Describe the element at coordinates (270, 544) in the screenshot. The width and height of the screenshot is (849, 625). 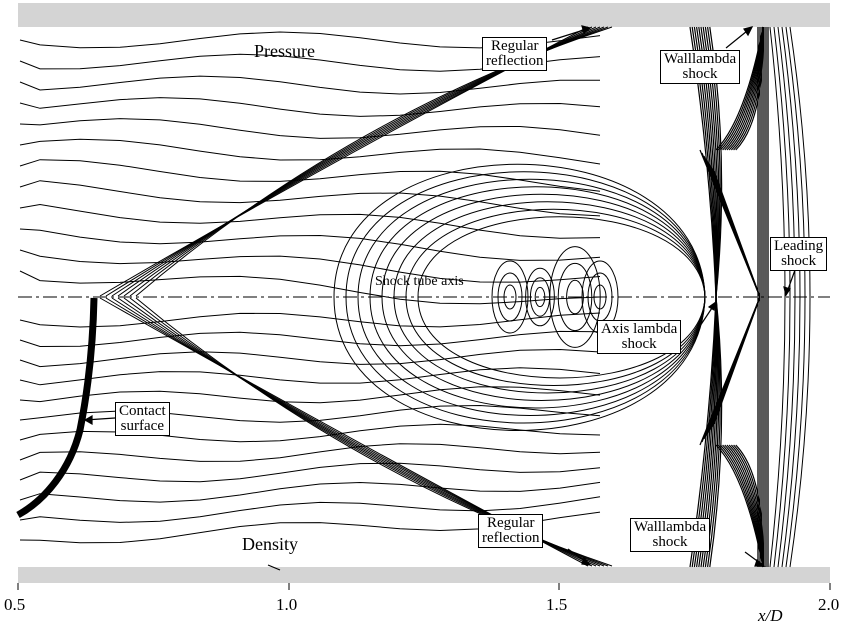
I see `density-label: Density` at that location.